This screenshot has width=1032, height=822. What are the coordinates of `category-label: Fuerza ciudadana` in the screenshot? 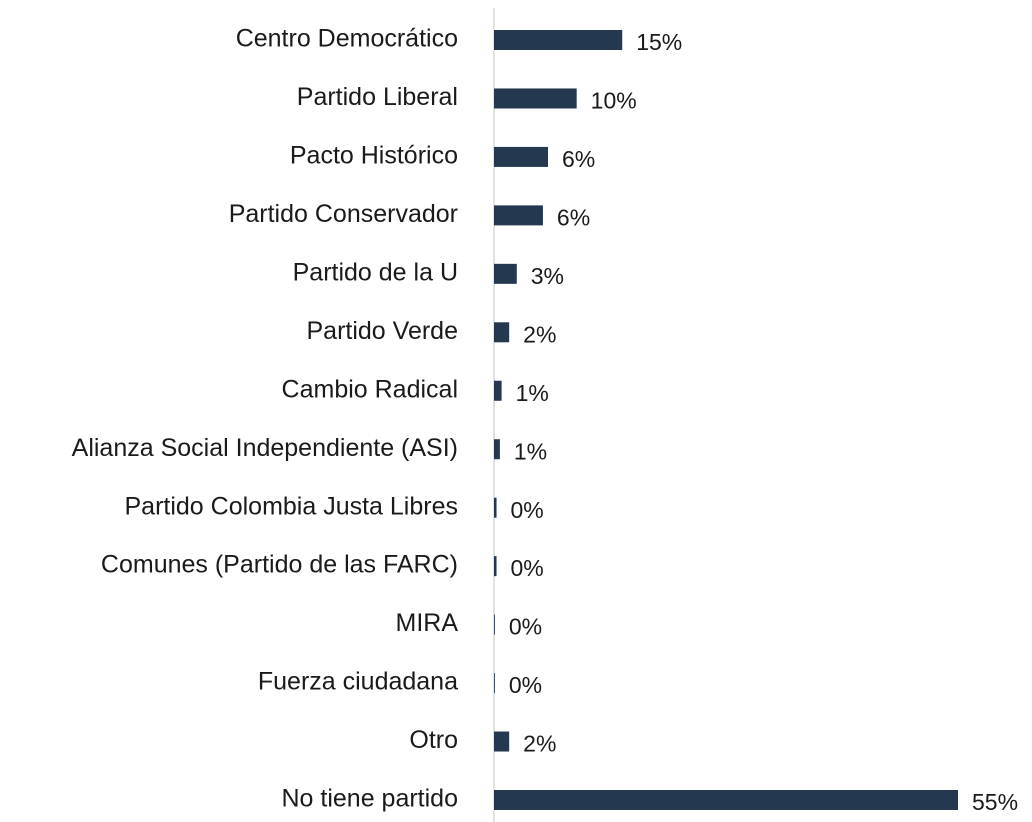 It's located at (358, 682).